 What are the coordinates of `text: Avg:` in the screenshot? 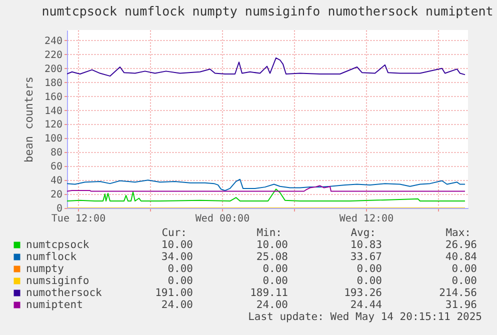 It's located at (363, 233).